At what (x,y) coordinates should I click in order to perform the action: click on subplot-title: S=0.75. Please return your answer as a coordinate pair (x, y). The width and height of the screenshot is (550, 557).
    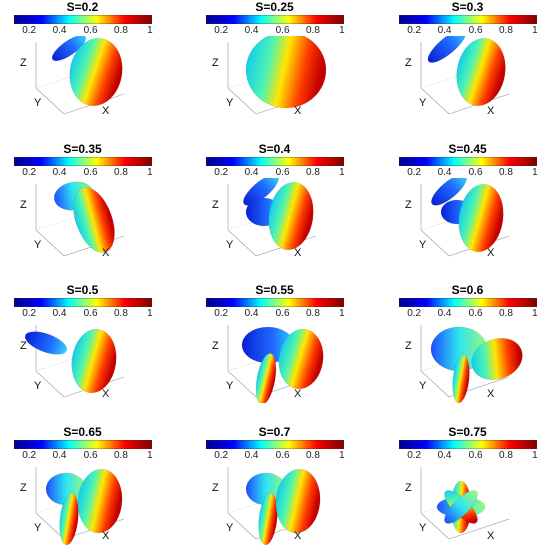
    Looking at the image, I should click on (467, 432).